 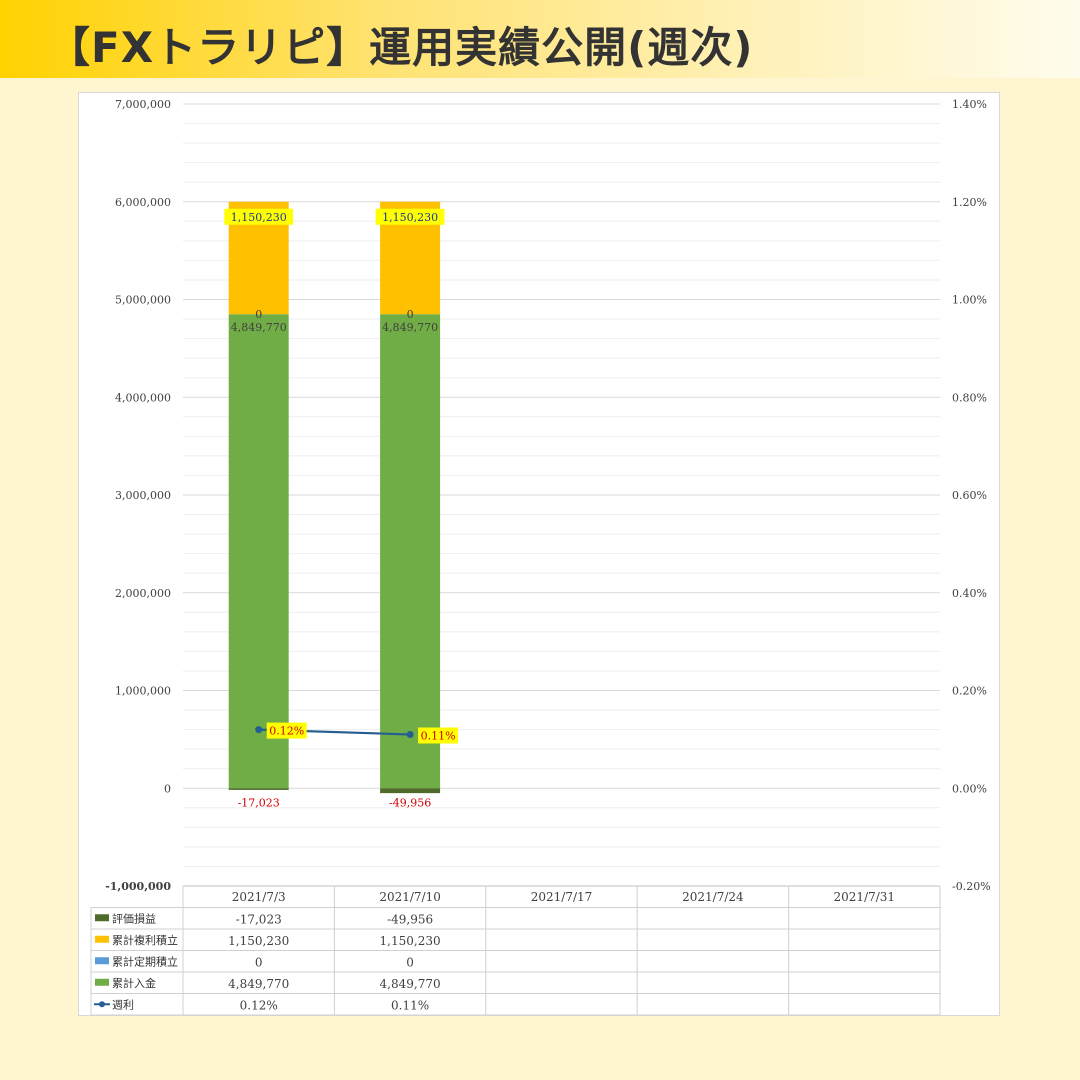 I want to click on y-axis-left-tick-label: 2,000,000, so click(x=143, y=593).